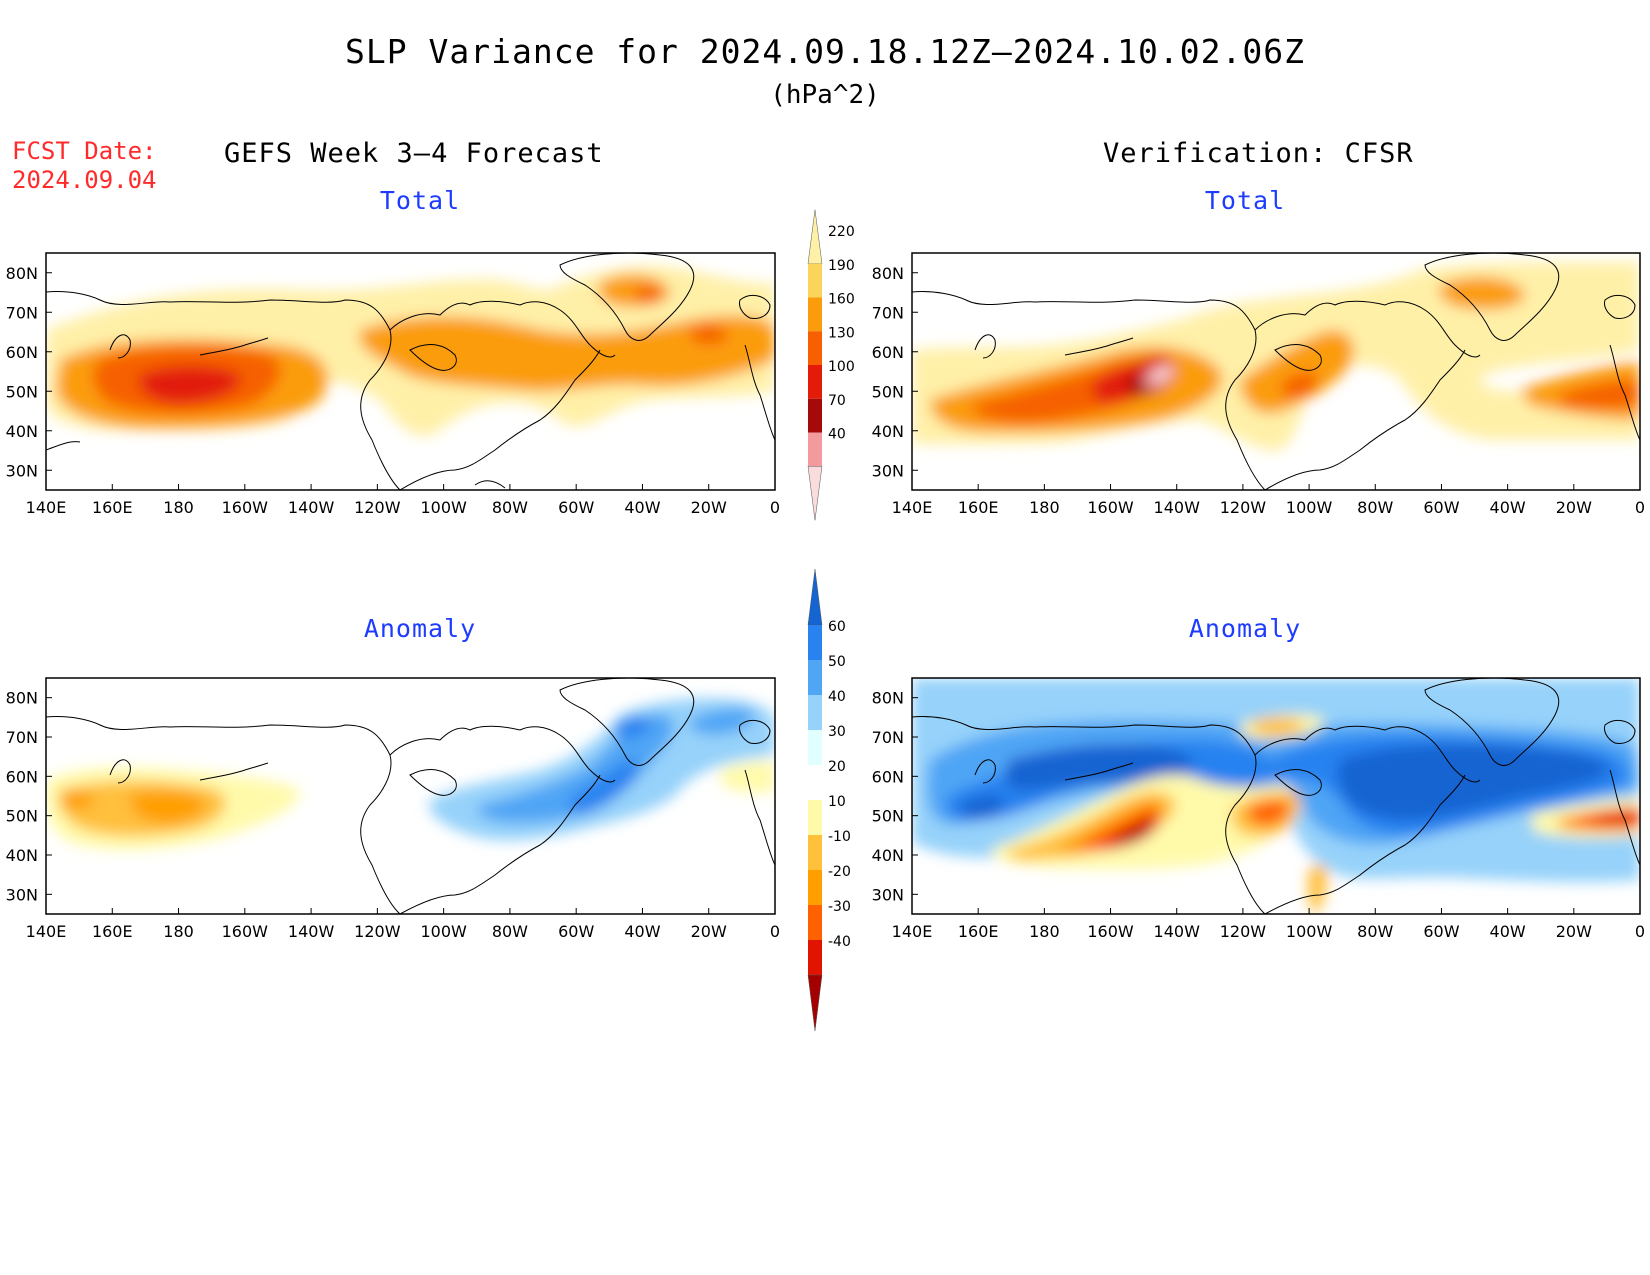 The width and height of the screenshot is (1650, 1275). I want to click on lon-tick-label-verification-total: 0, so click(1640, 507).